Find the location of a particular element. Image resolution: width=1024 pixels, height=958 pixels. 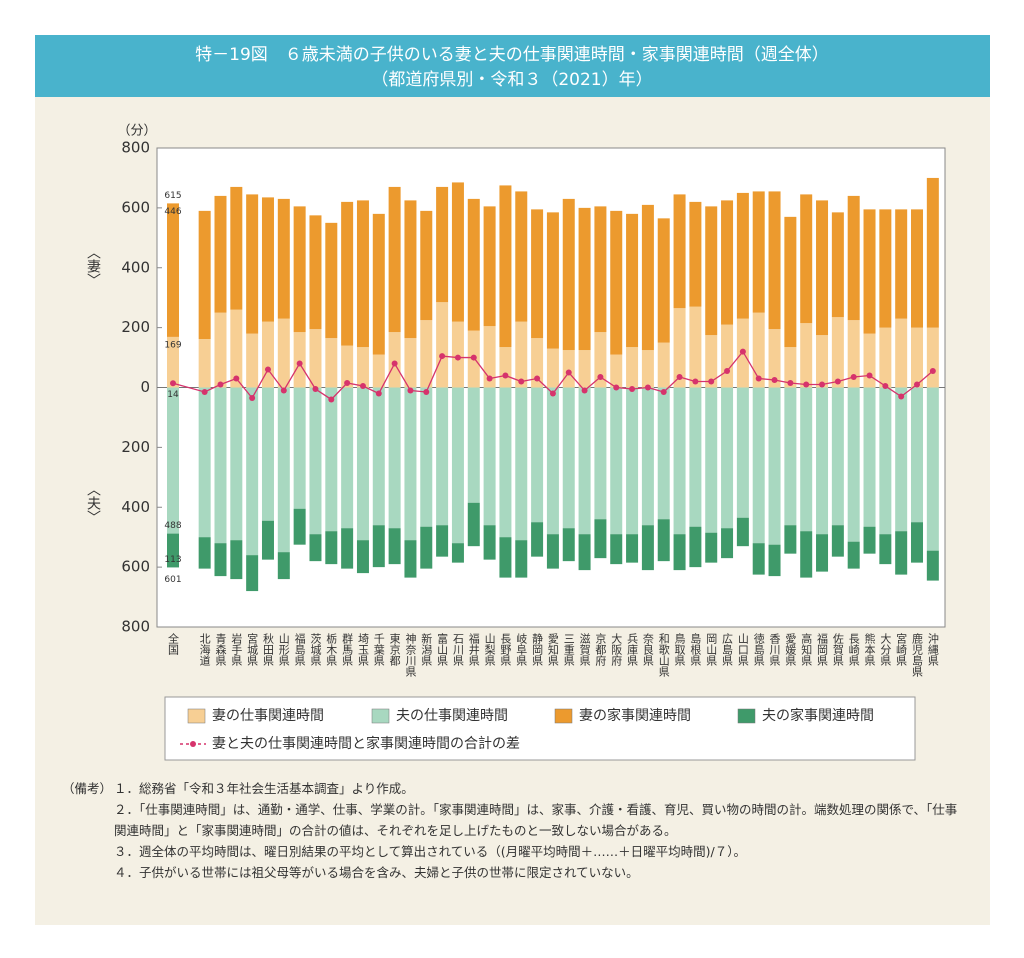

x-tick-label: 愛知県 is located at coordinates (552, 650).